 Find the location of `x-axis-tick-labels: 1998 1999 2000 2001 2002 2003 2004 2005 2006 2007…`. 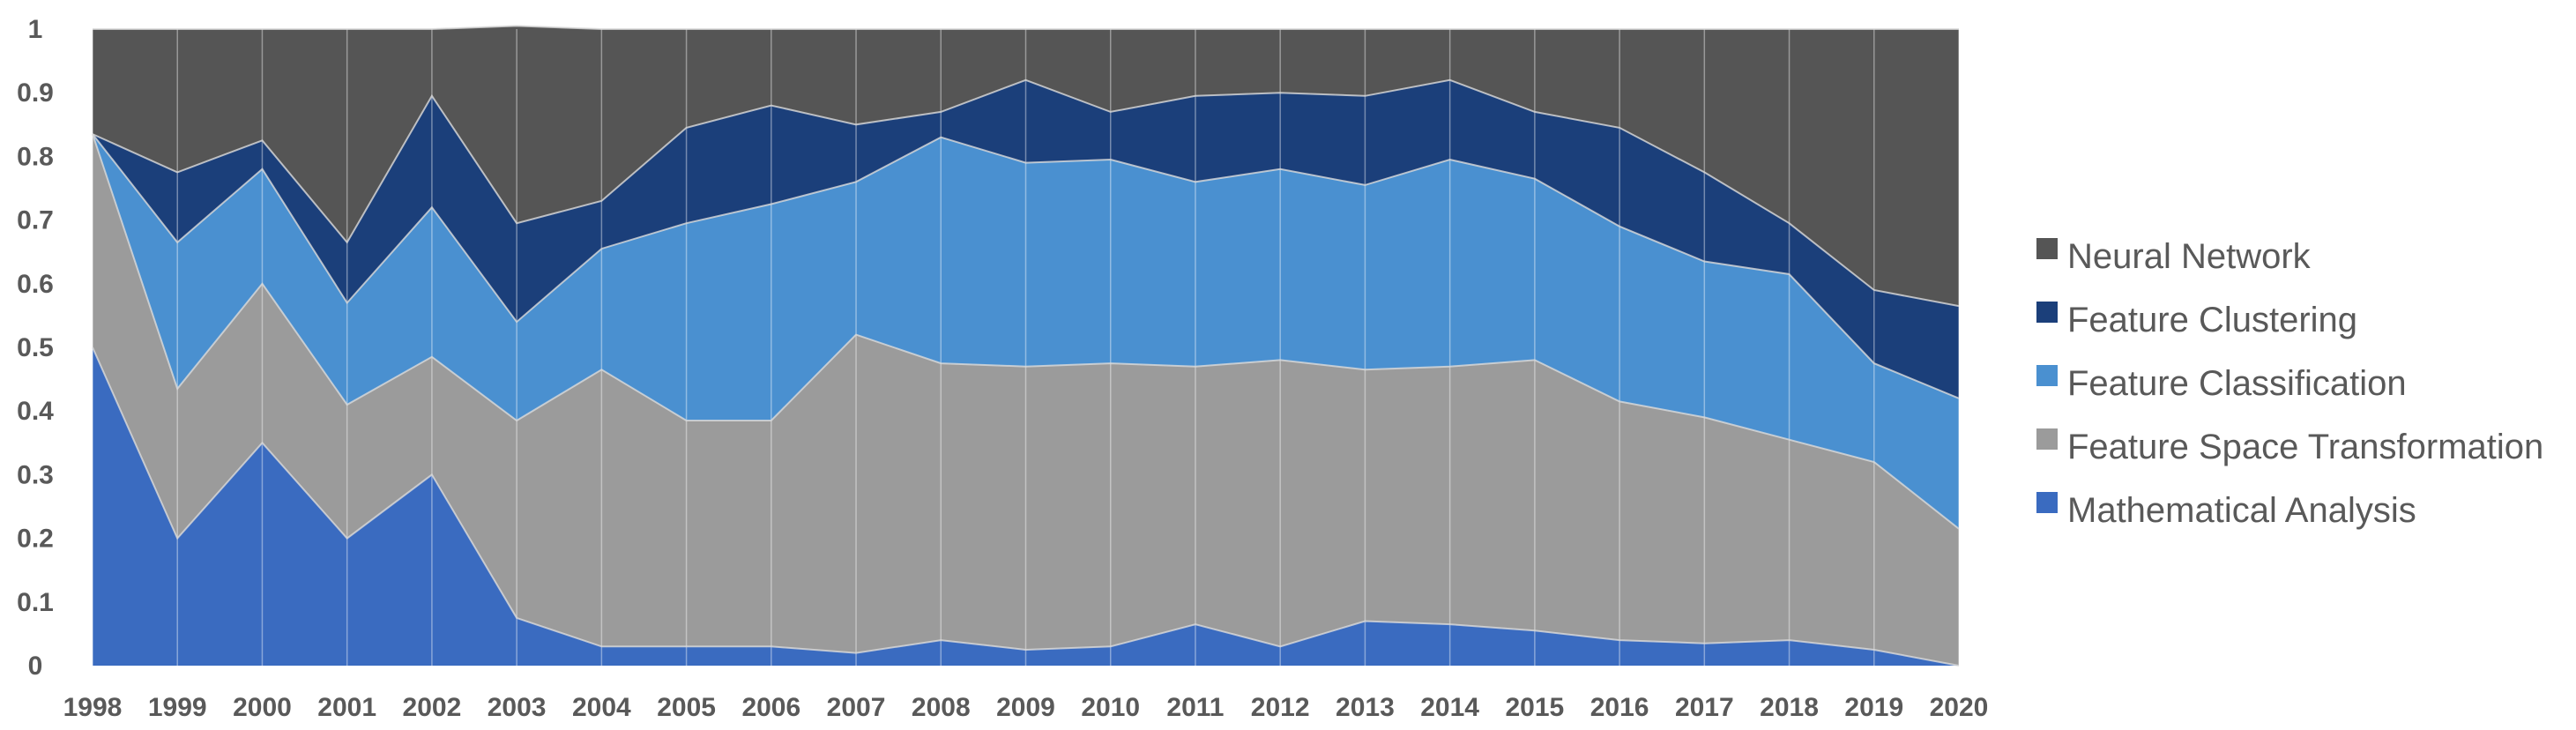

x-axis-tick-labels: 1998 1999 2000 2001 2002 2003 2004 2005 2006 2007… is located at coordinates (1026, 707).